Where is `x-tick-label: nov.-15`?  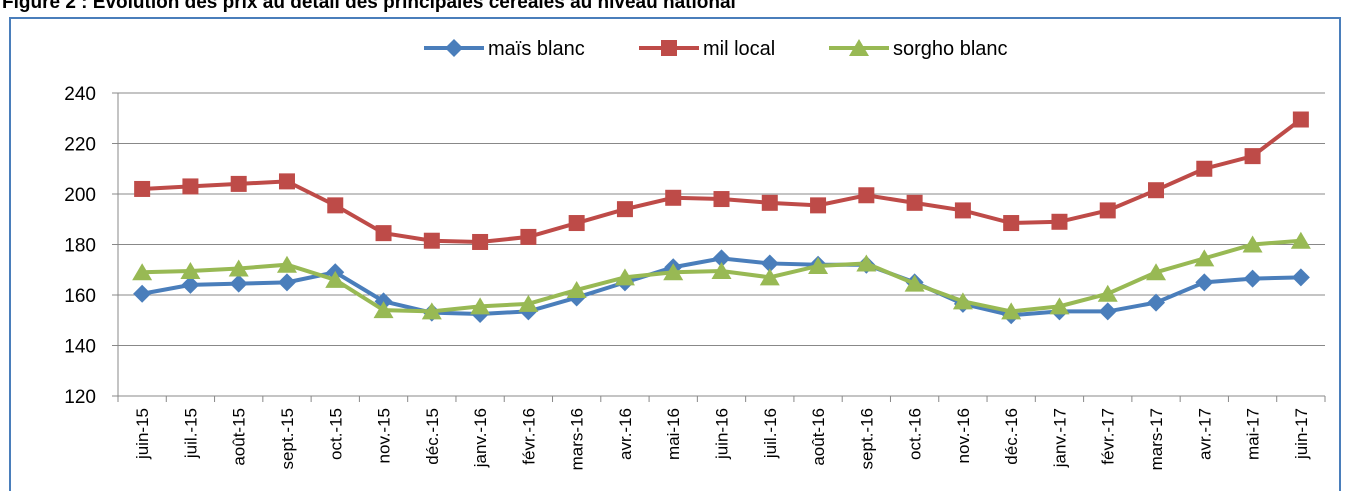 x-tick-label: nov.-15 is located at coordinates (384, 435).